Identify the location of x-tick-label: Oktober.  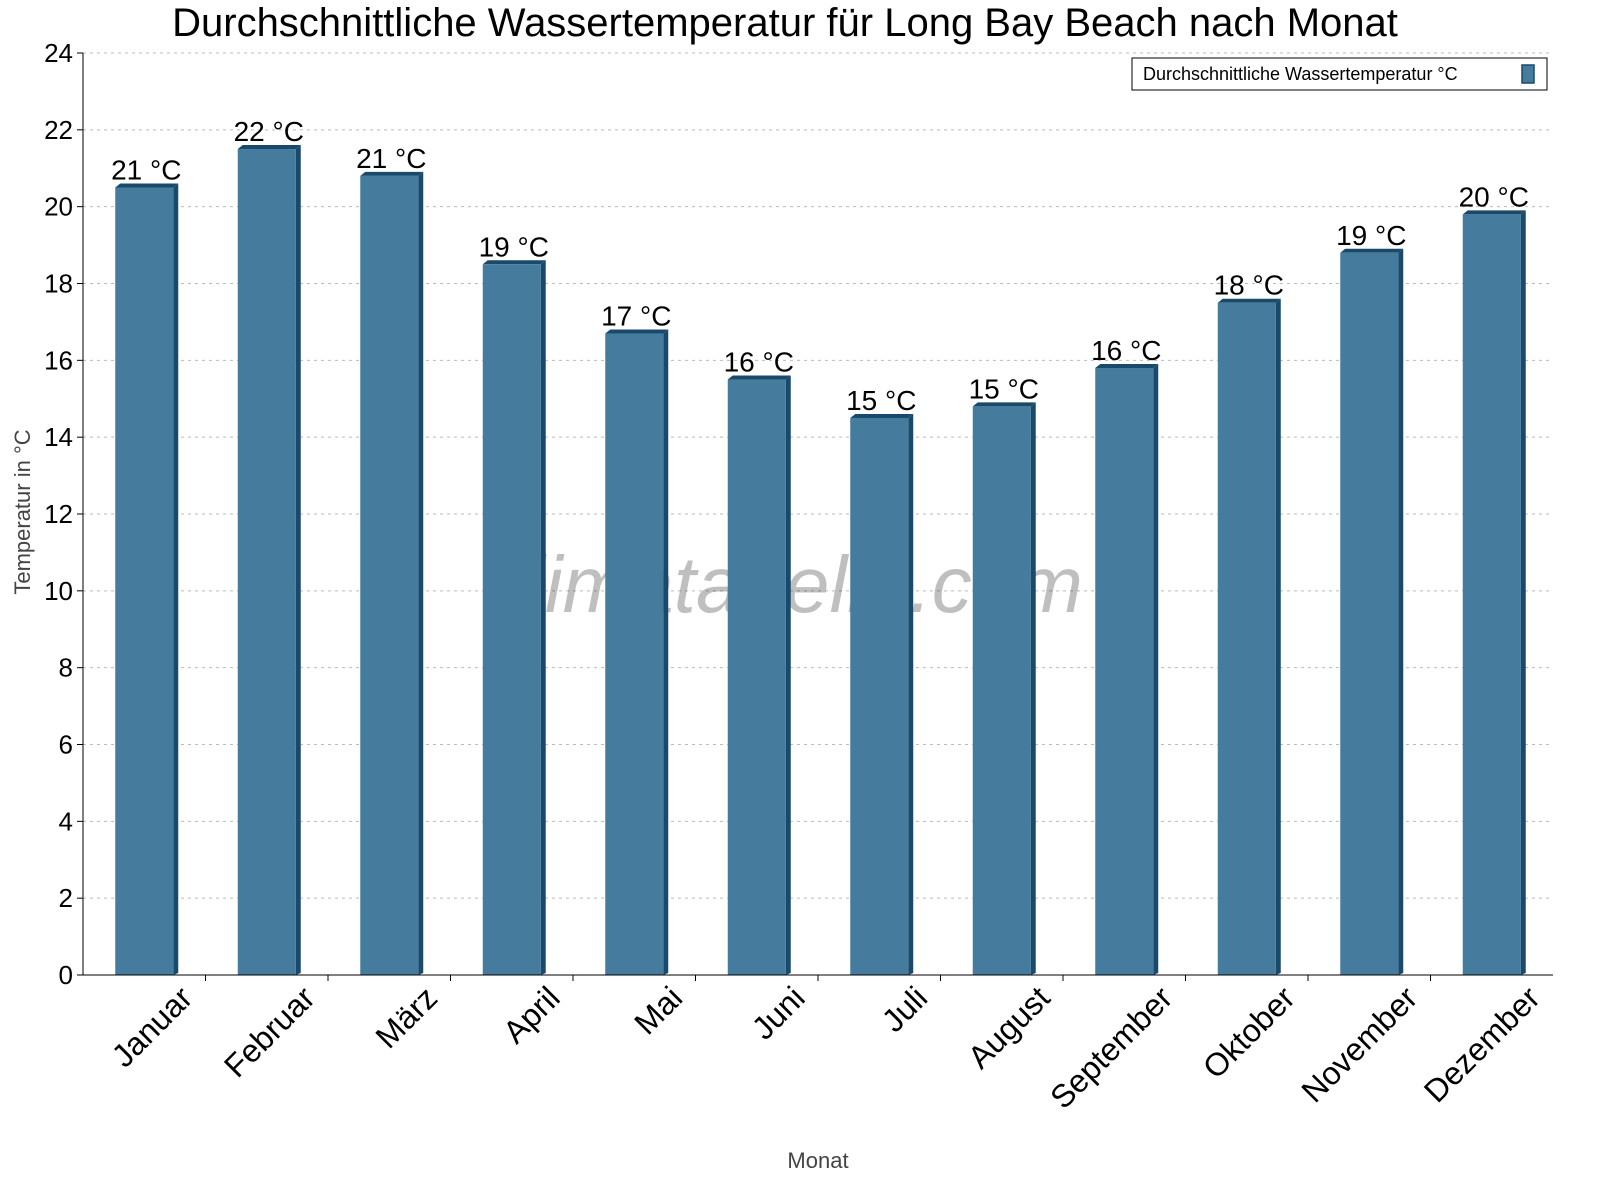
(1249, 1032).